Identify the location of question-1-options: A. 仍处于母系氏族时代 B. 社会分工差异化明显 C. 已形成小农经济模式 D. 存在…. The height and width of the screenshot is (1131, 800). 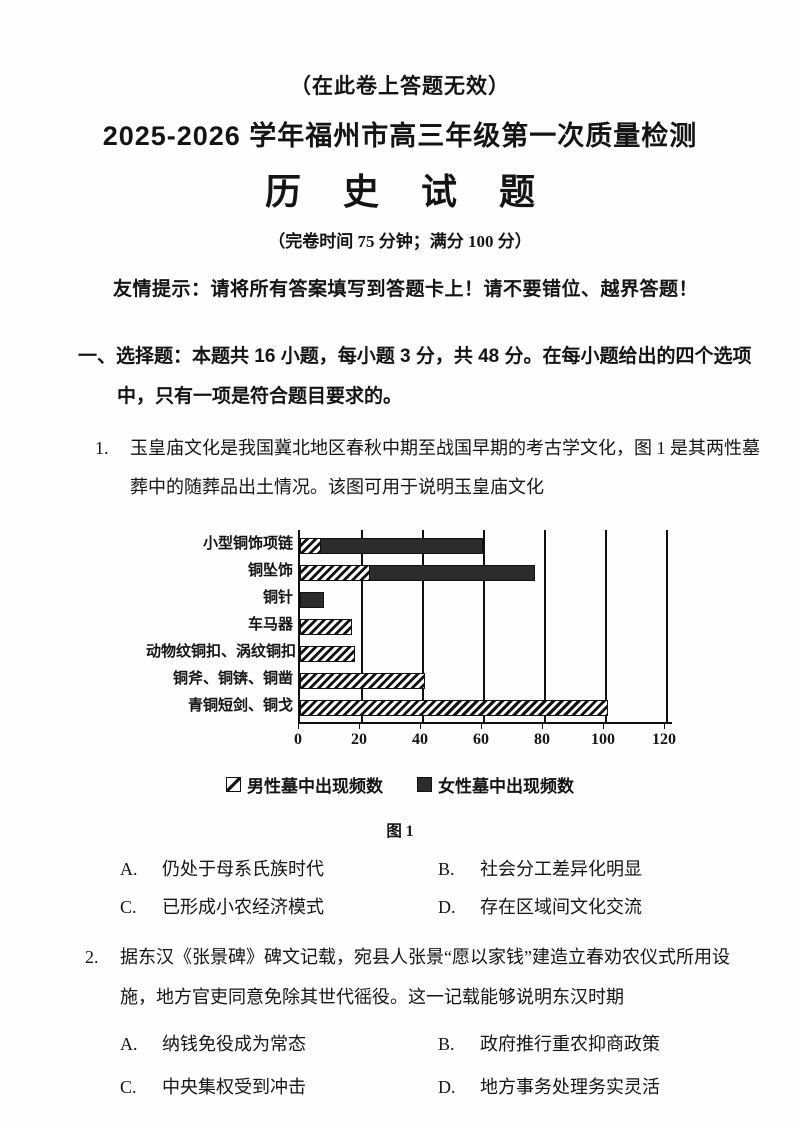
(430, 888).